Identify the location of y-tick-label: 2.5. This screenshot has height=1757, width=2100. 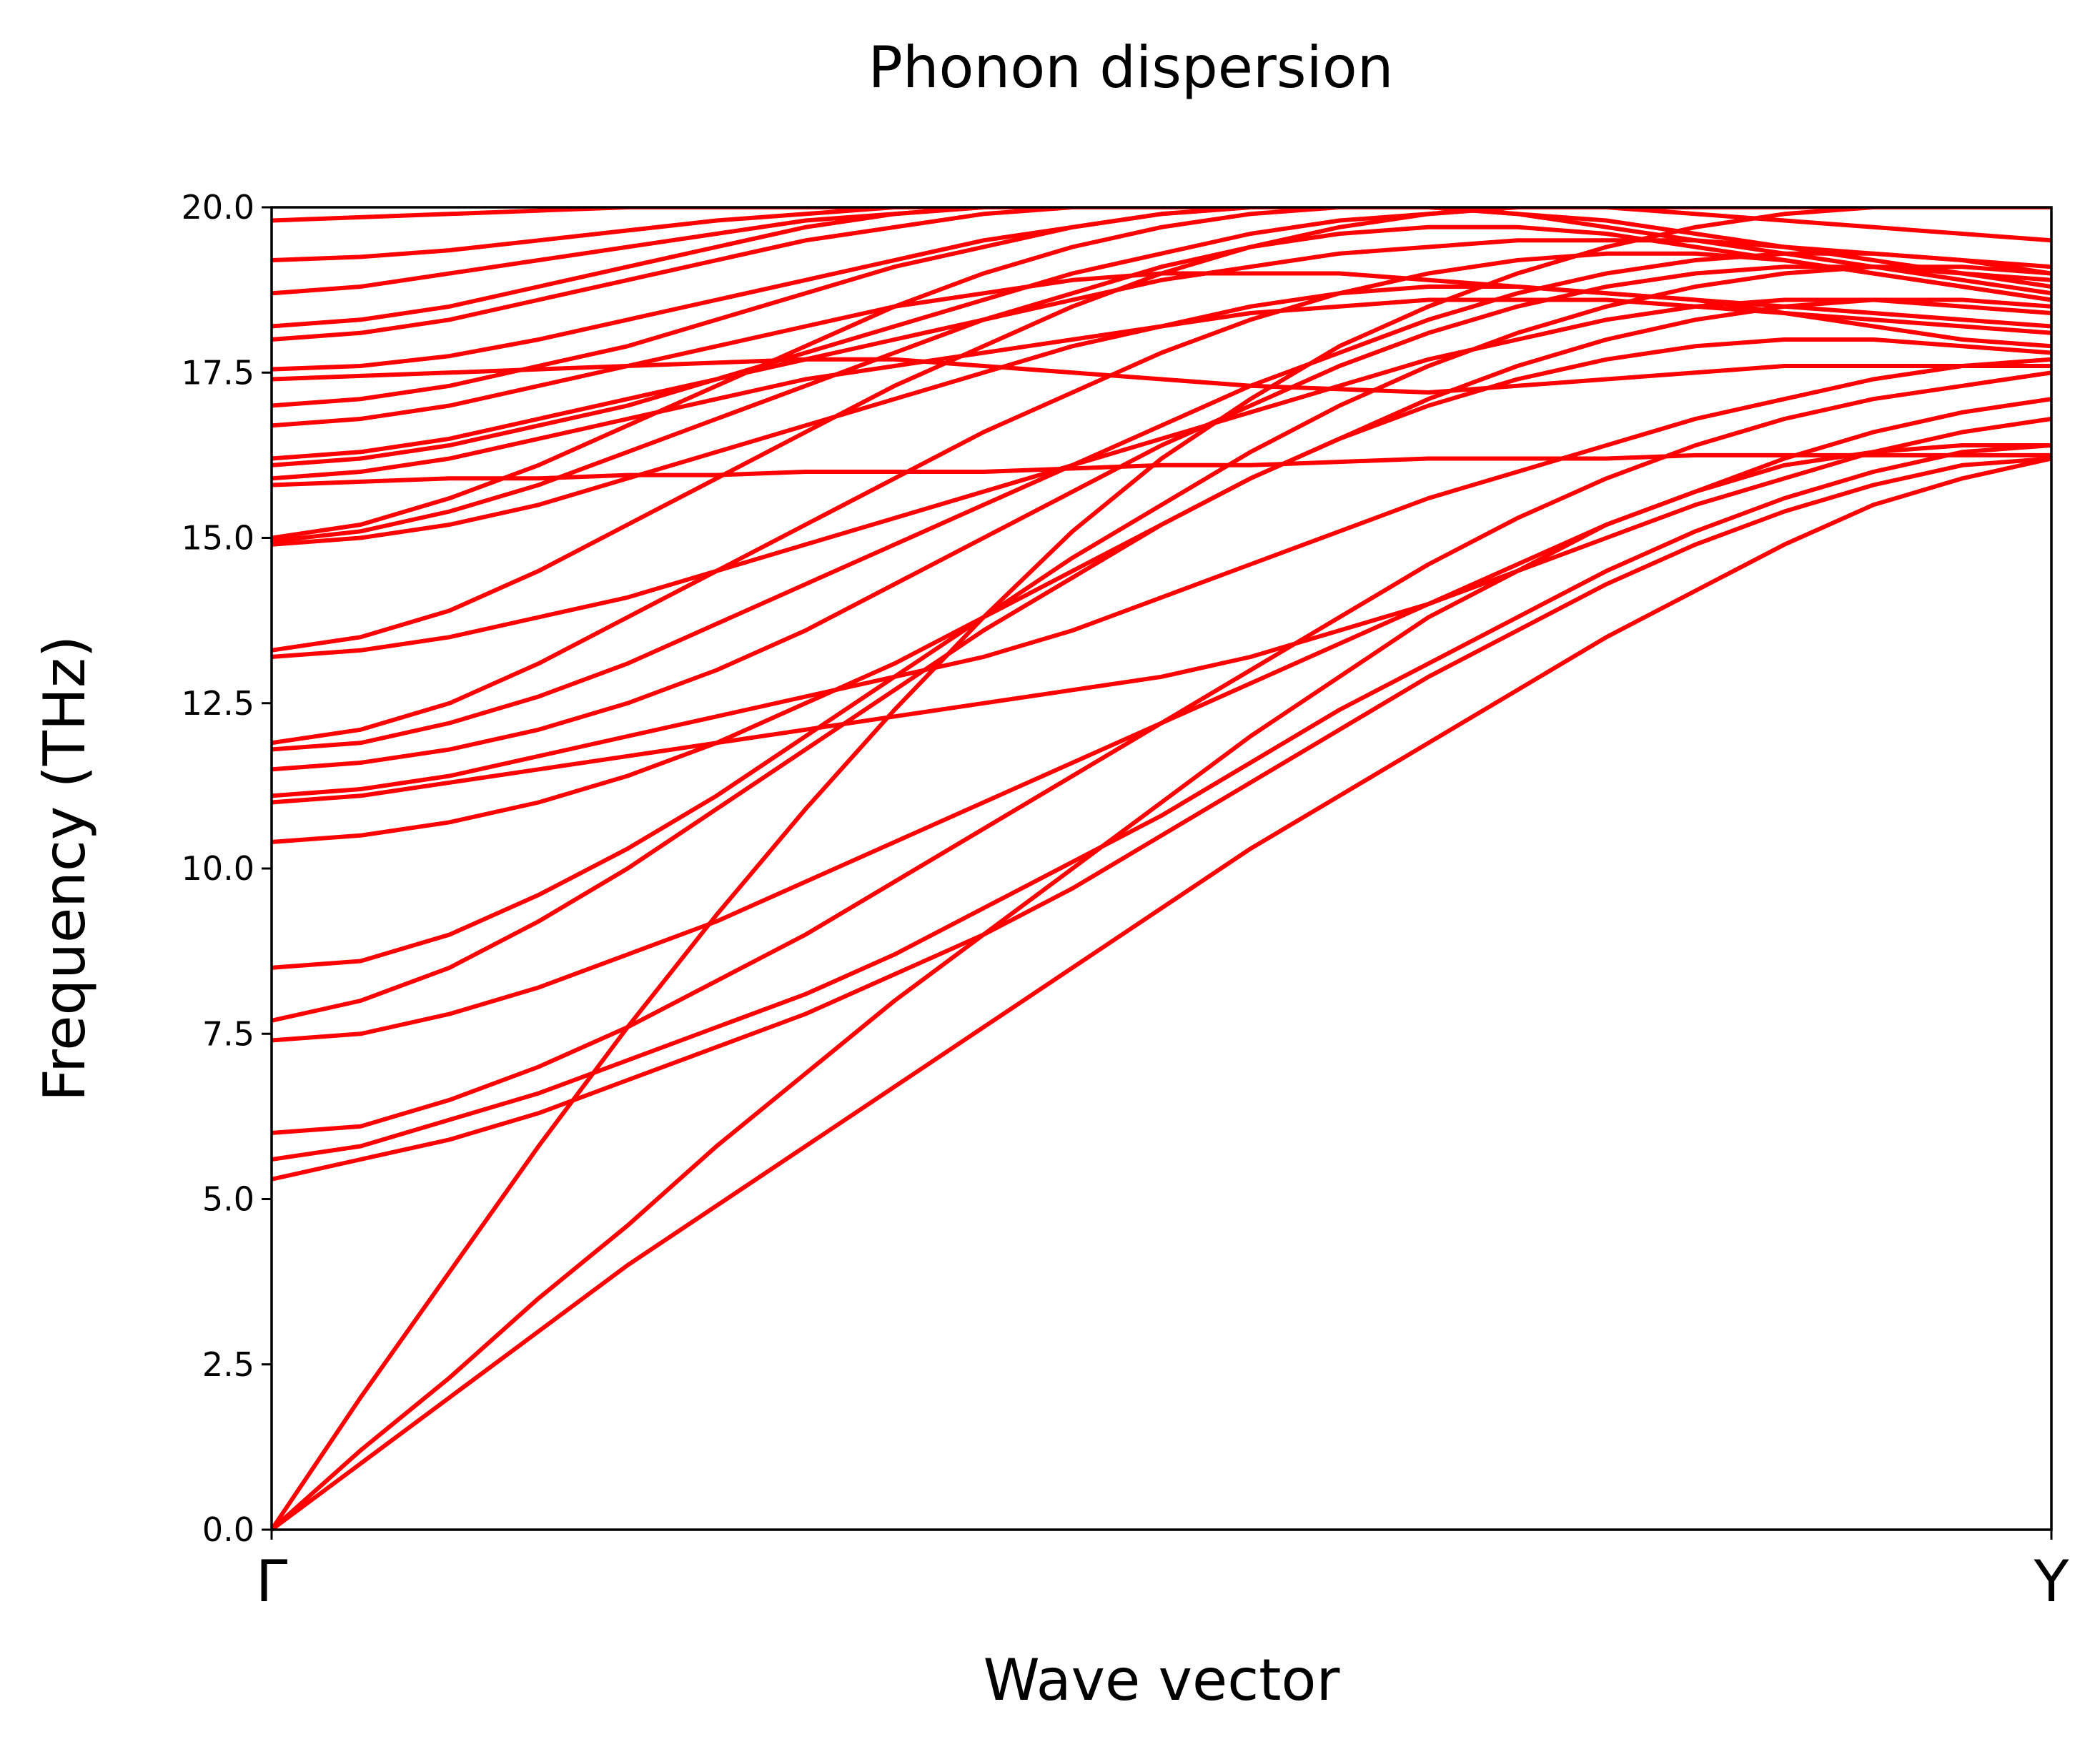
(228, 1364).